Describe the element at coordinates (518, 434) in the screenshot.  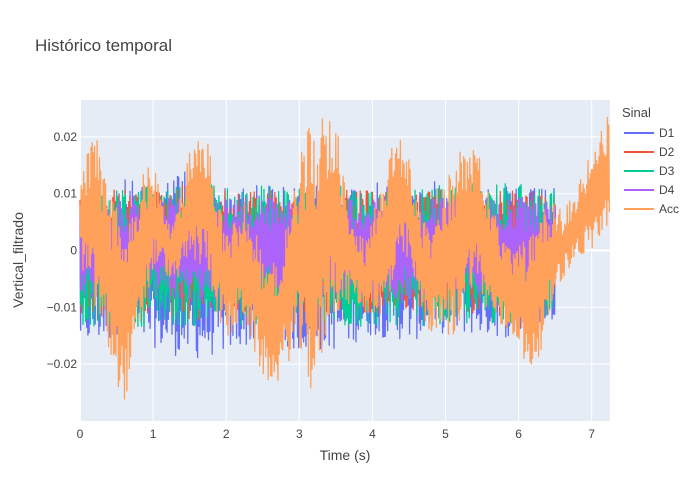
I see `x-tick-label: 6` at that location.